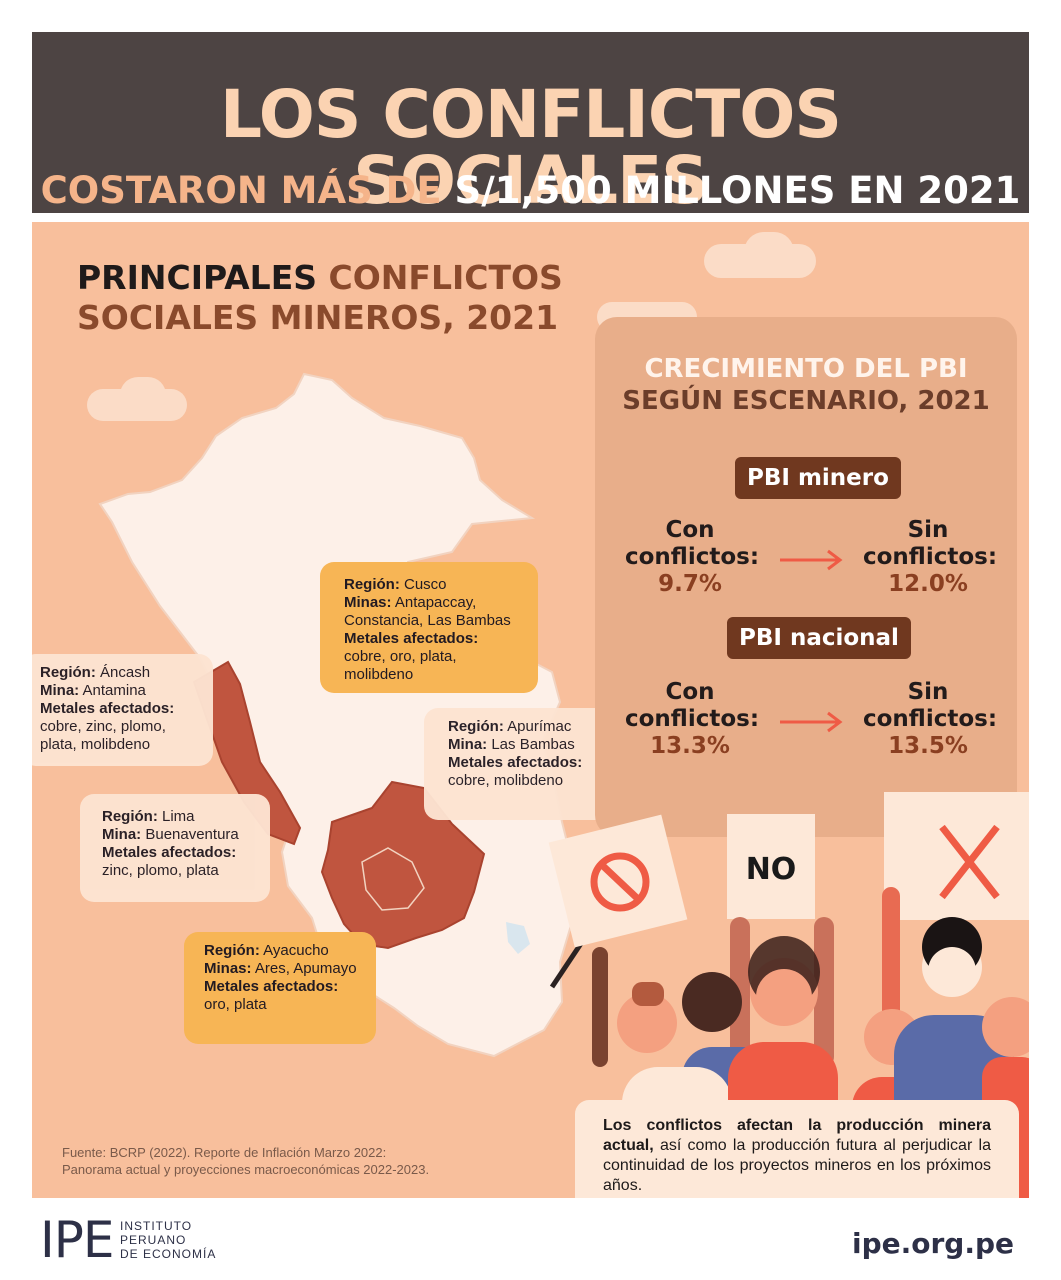  I want to click on no-sign, so click(771, 866).